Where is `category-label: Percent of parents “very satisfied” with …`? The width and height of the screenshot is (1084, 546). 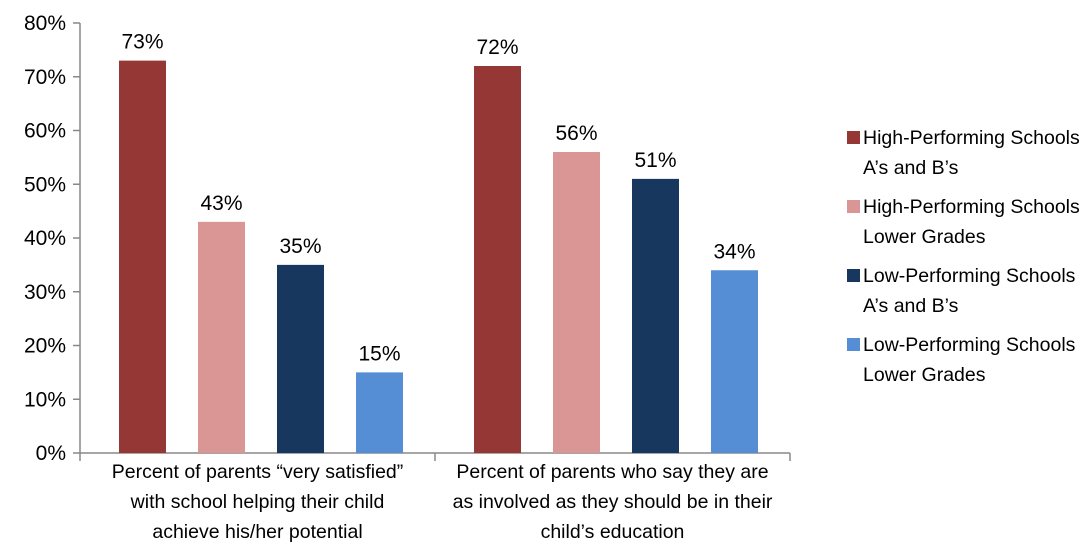 category-label: Percent of parents “very satisfied” with … is located at coordinates (258, 502).